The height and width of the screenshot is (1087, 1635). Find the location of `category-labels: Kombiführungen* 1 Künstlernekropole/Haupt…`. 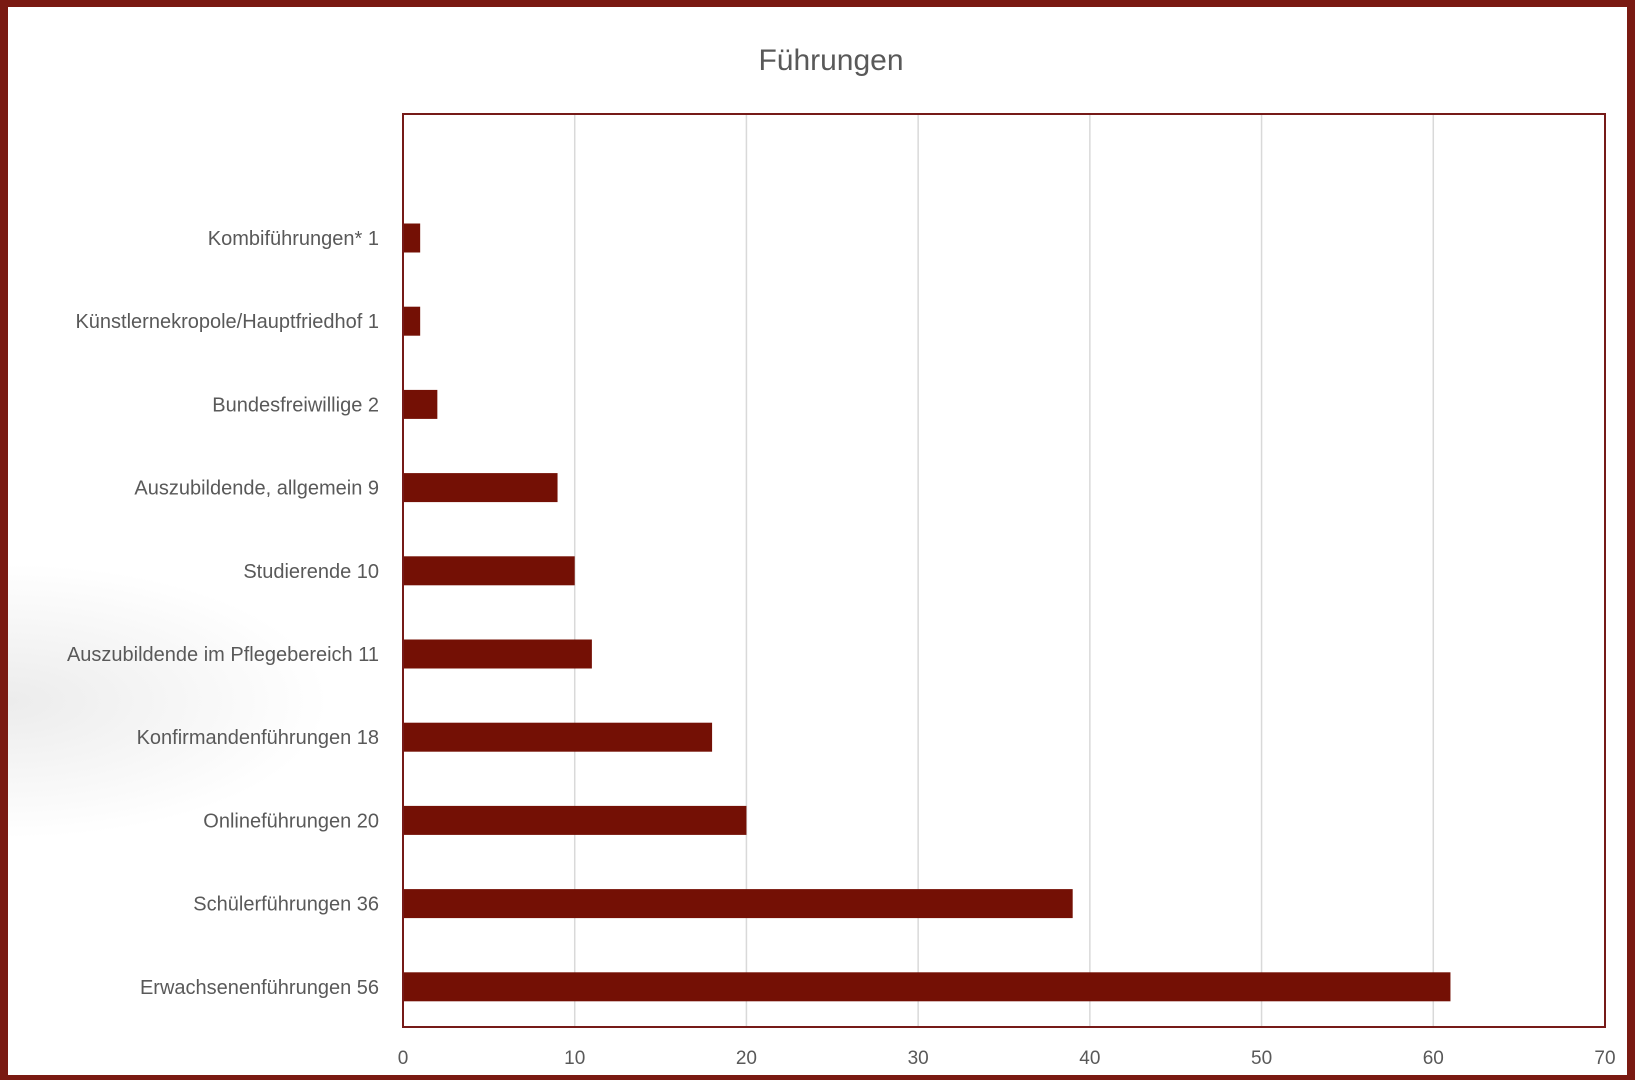

category-labels: Kombiführungen* 1 Künstlernekropole/Haupt… is located at coordinates (223, 613).